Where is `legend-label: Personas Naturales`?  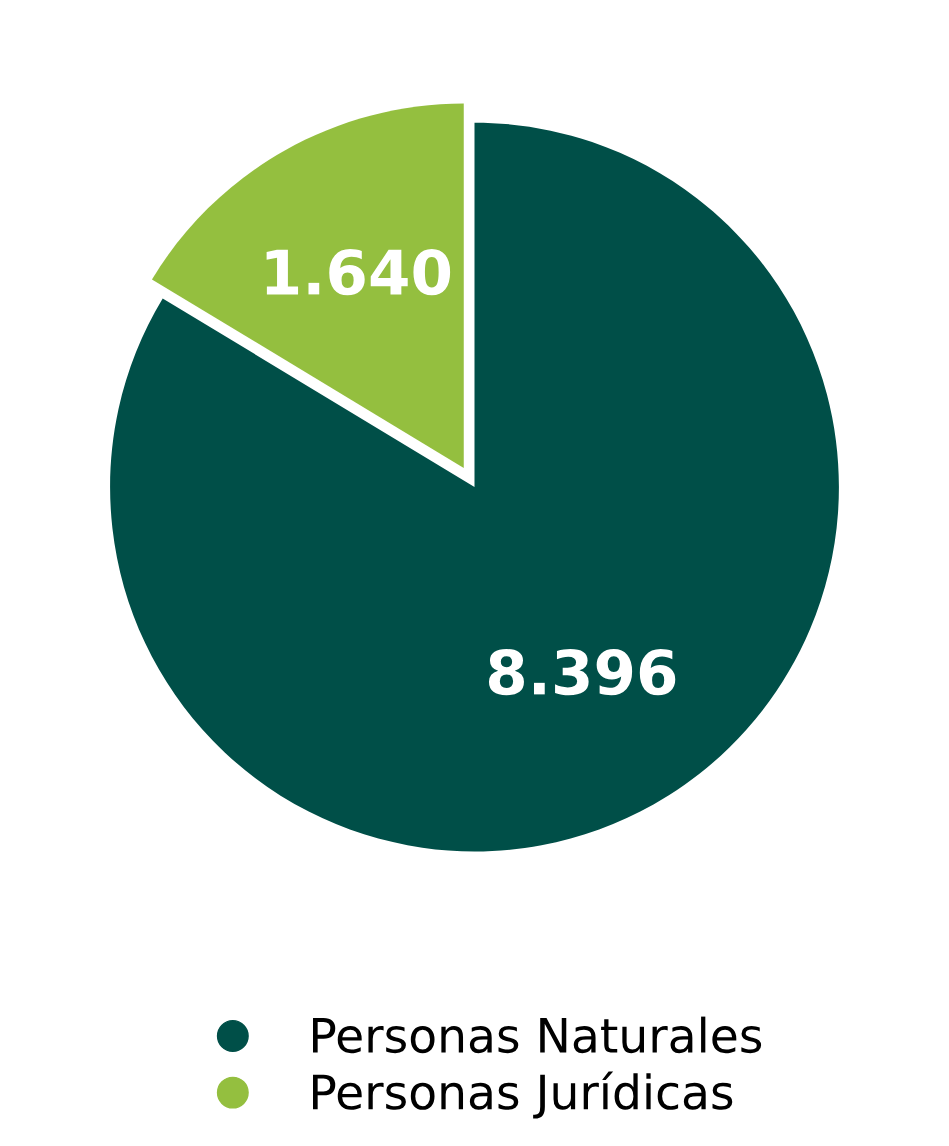 legend-label: Personas Naturales is located at coordinates (537, 1035).